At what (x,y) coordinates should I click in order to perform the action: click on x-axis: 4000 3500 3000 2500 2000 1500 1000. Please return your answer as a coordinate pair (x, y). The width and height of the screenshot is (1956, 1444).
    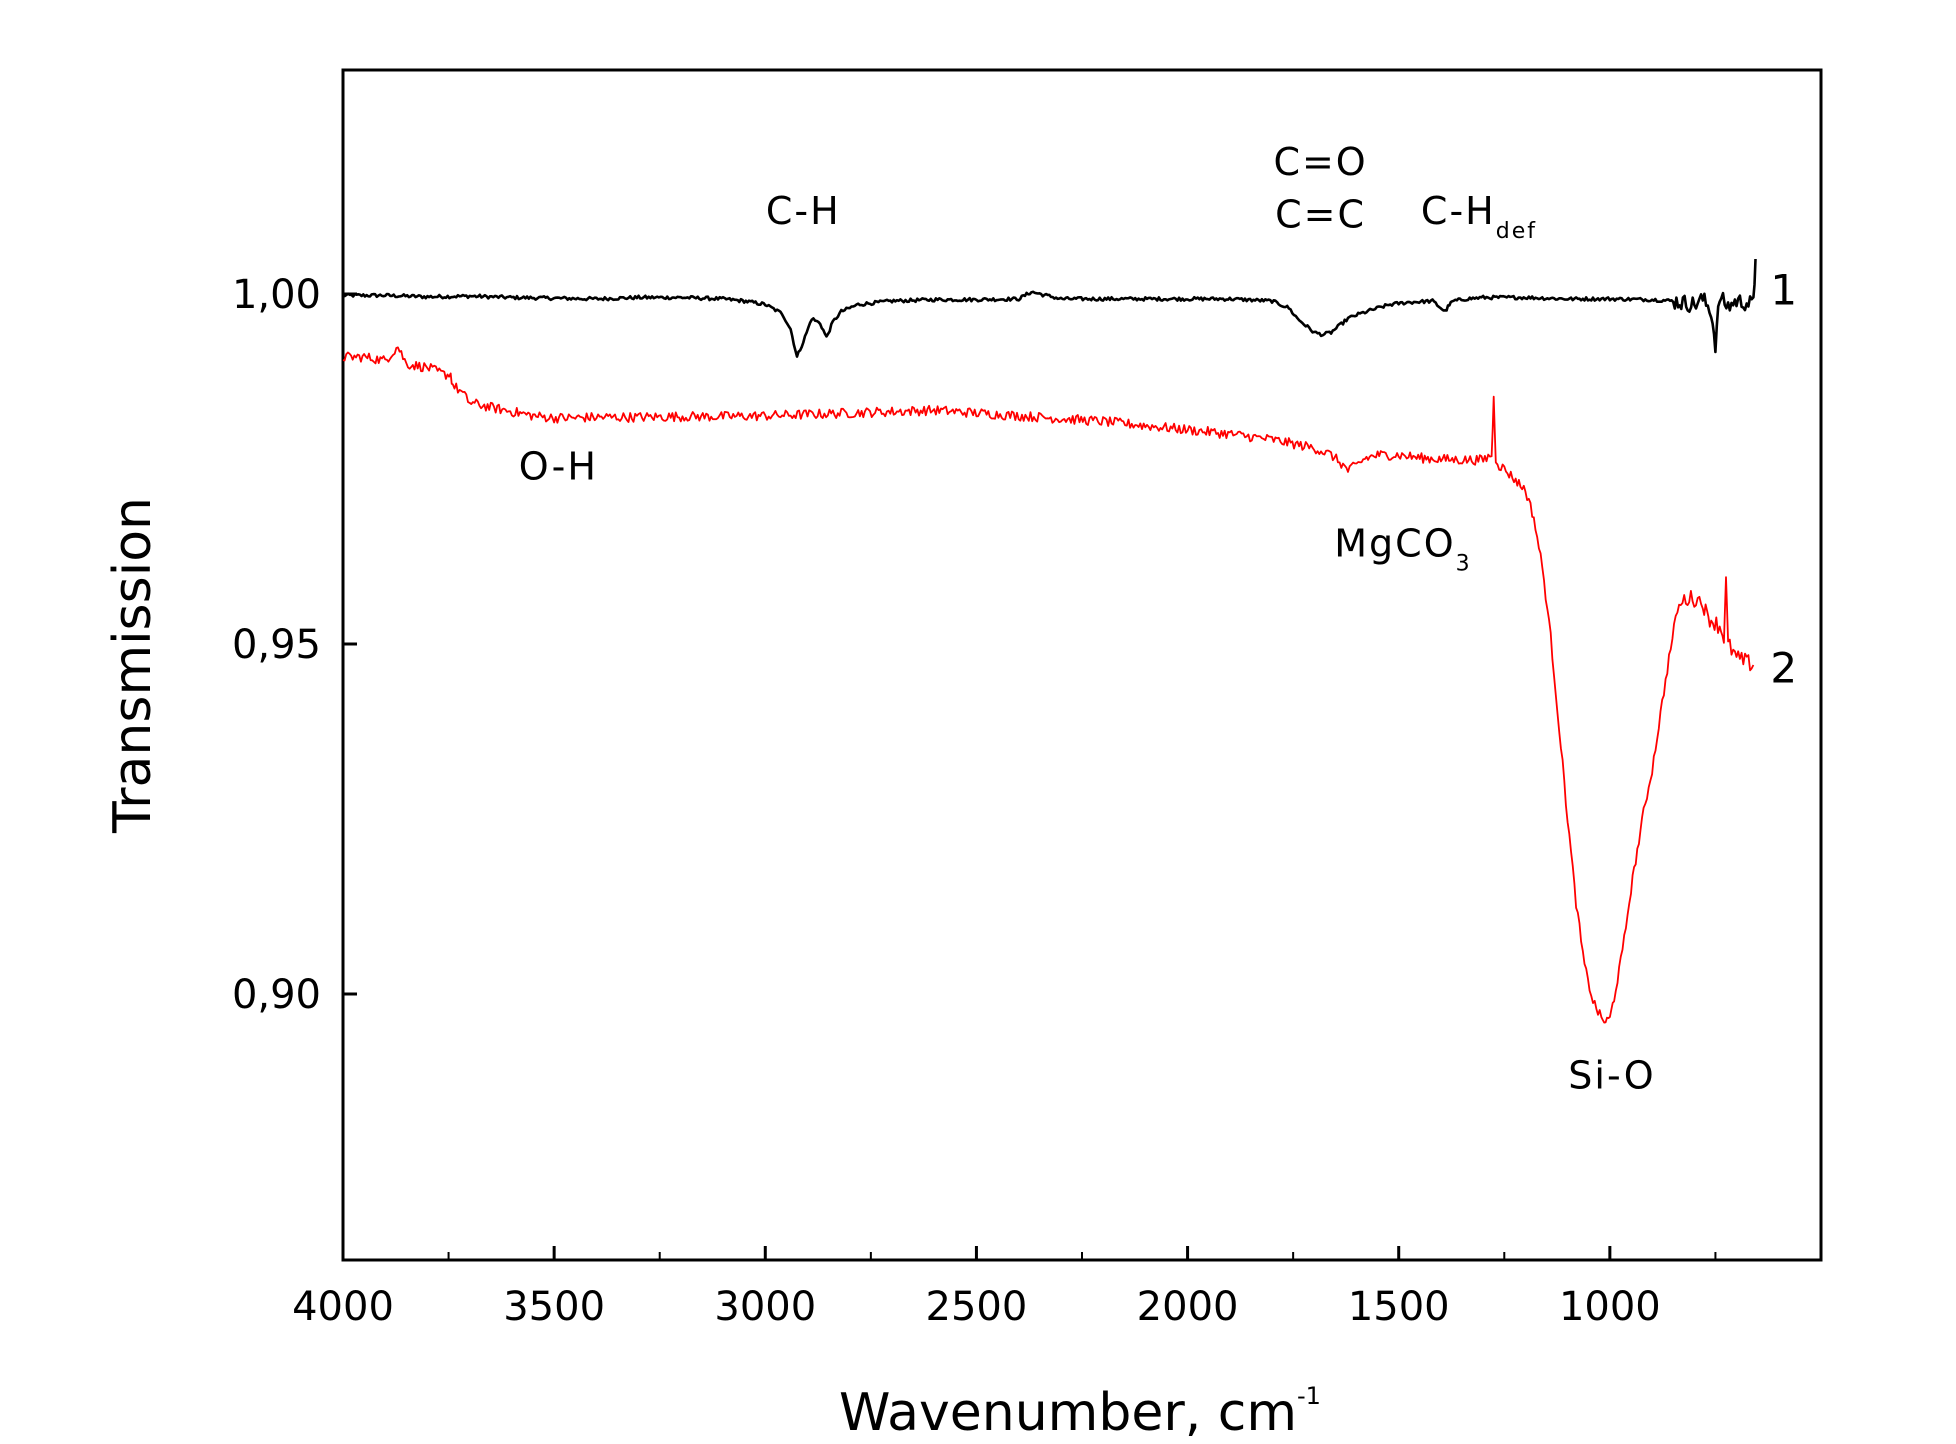
    Looking at the image, I should click on (1004, 1288).